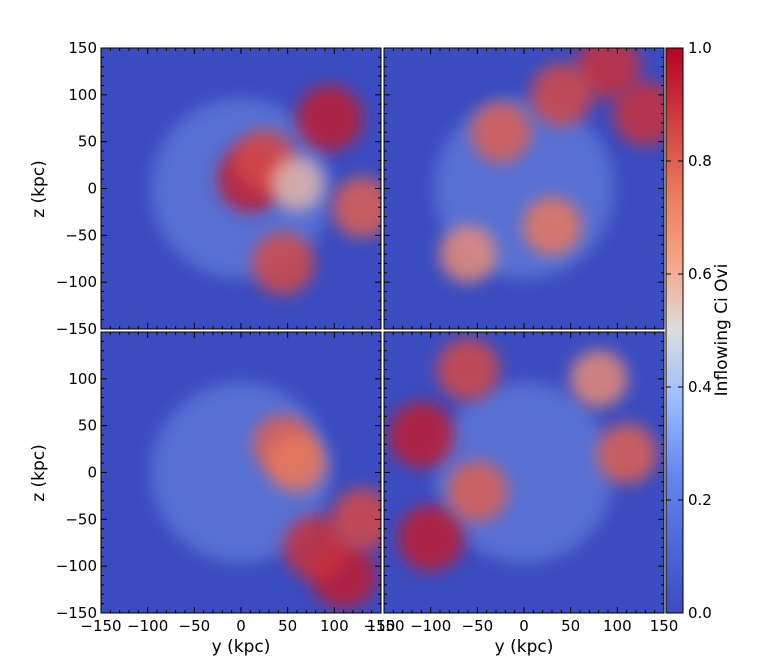 The width and height of the screenshot is (781, 662). Describe the element at coordinates (524, 647) in the screenshot. I see `xlabel-right: y (kpc)` at that location.